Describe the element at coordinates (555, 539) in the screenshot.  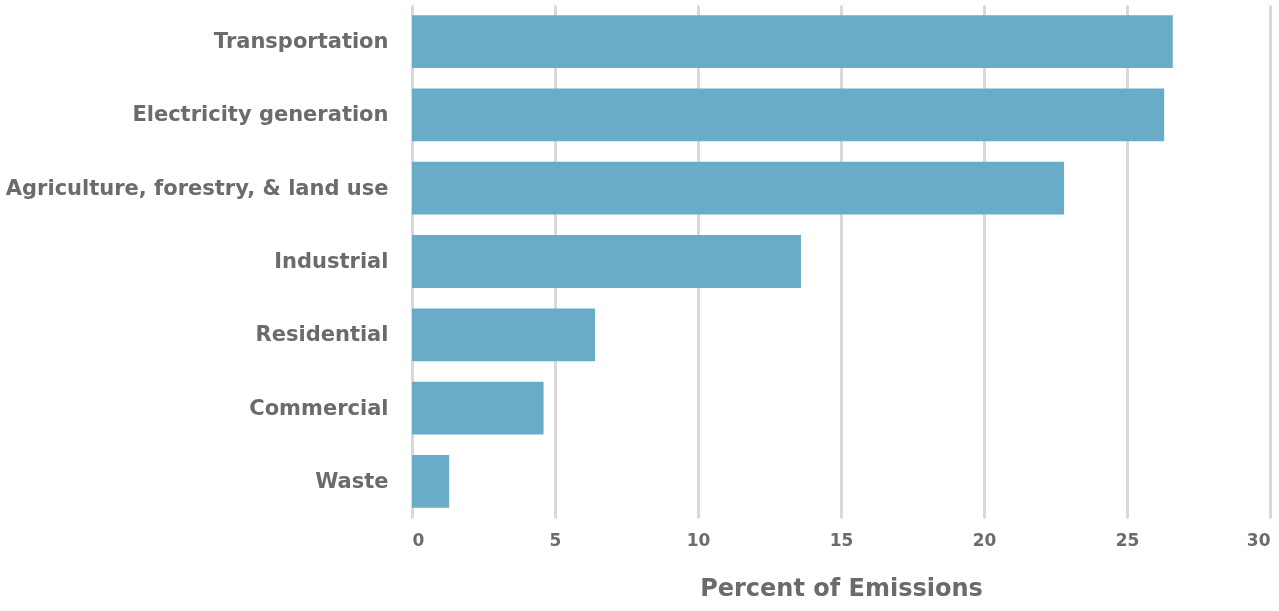
I see `x-tick-label: 5` at that location.